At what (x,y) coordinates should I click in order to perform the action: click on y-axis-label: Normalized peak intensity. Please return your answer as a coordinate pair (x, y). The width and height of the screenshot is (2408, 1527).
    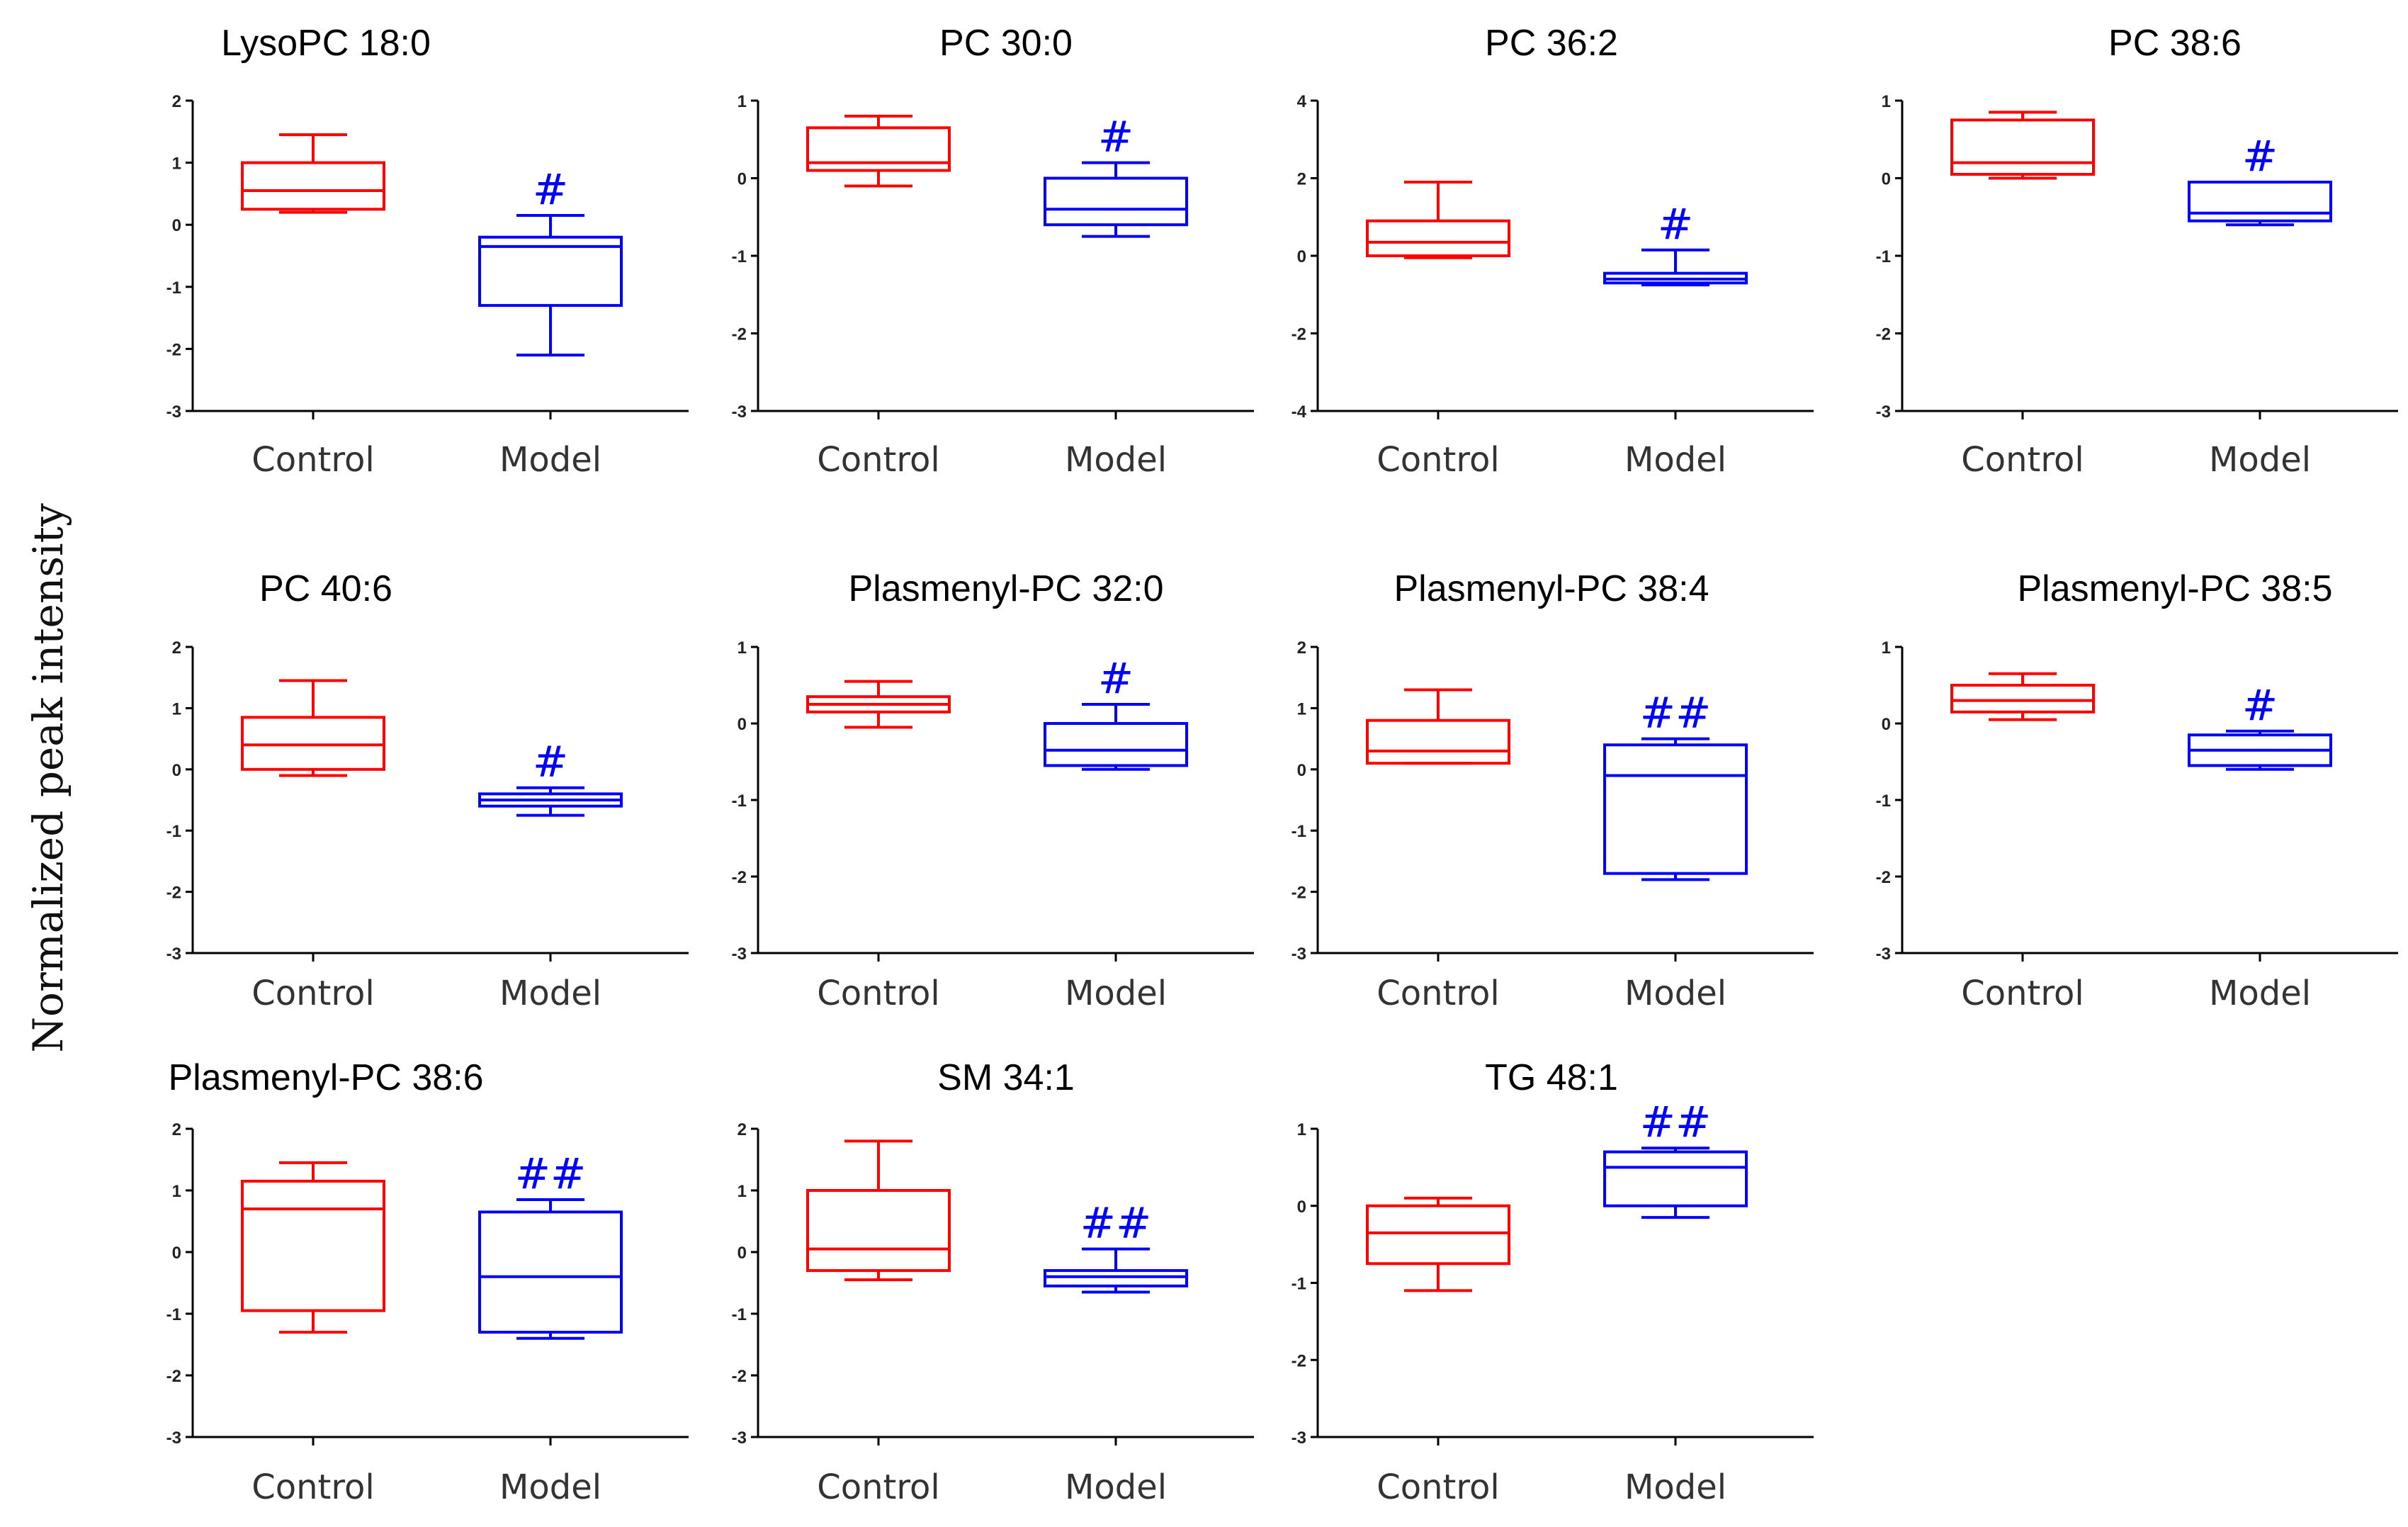
    Looking at the image, I should click on (48, 778).